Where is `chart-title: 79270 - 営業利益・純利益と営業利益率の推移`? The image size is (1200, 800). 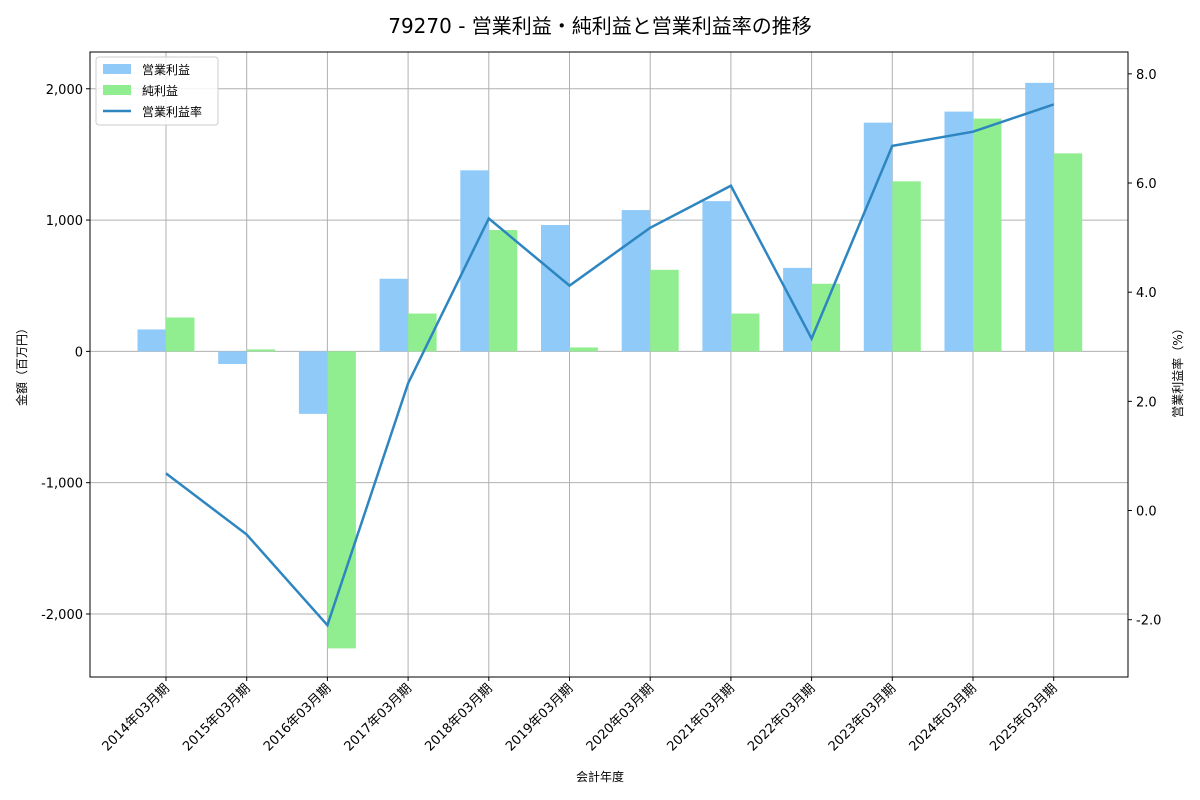 chart-title: 79270 - 営業利益・純利益と営業利益率の推移 is located at coordinates (600, 26).